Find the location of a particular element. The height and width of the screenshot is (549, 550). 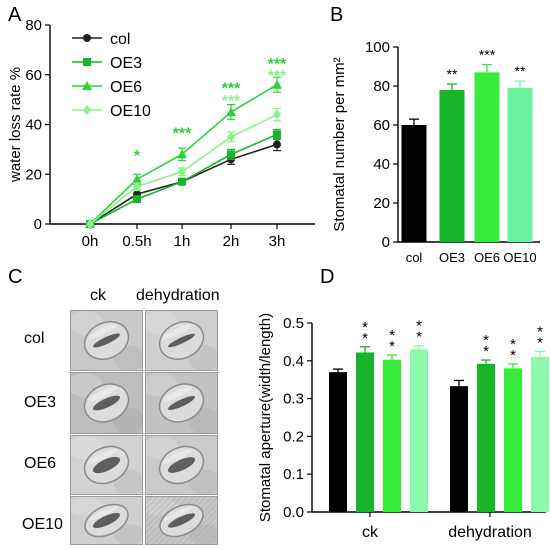

bar-oe6-dehydration is located at coordinates (513, 440).